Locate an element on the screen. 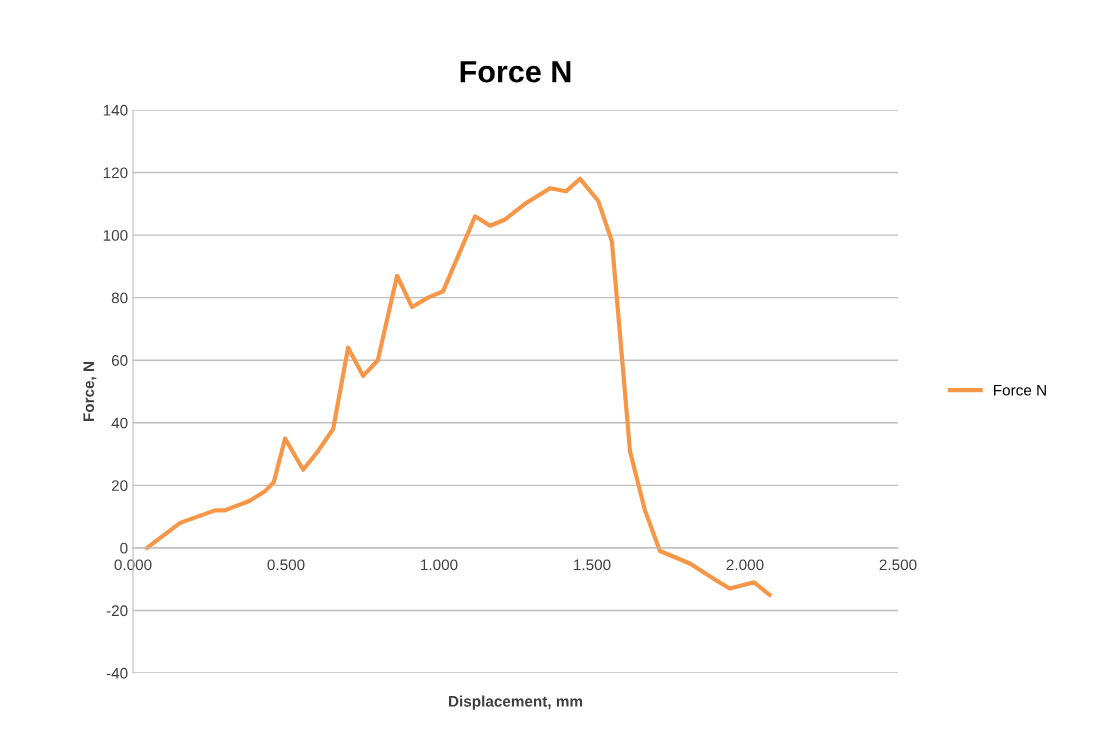 This screenshot has width=1095, height=729. x-tick-label: 1.500 is located at coordinates (592, 565).